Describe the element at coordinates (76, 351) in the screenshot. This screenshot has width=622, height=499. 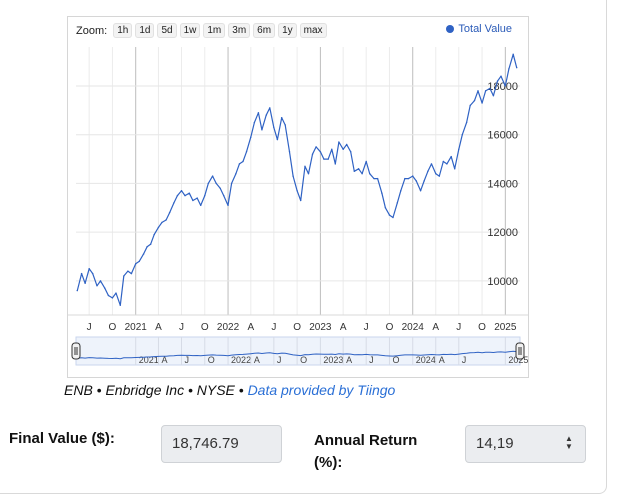
I see `navigator-left-handle` at that location.